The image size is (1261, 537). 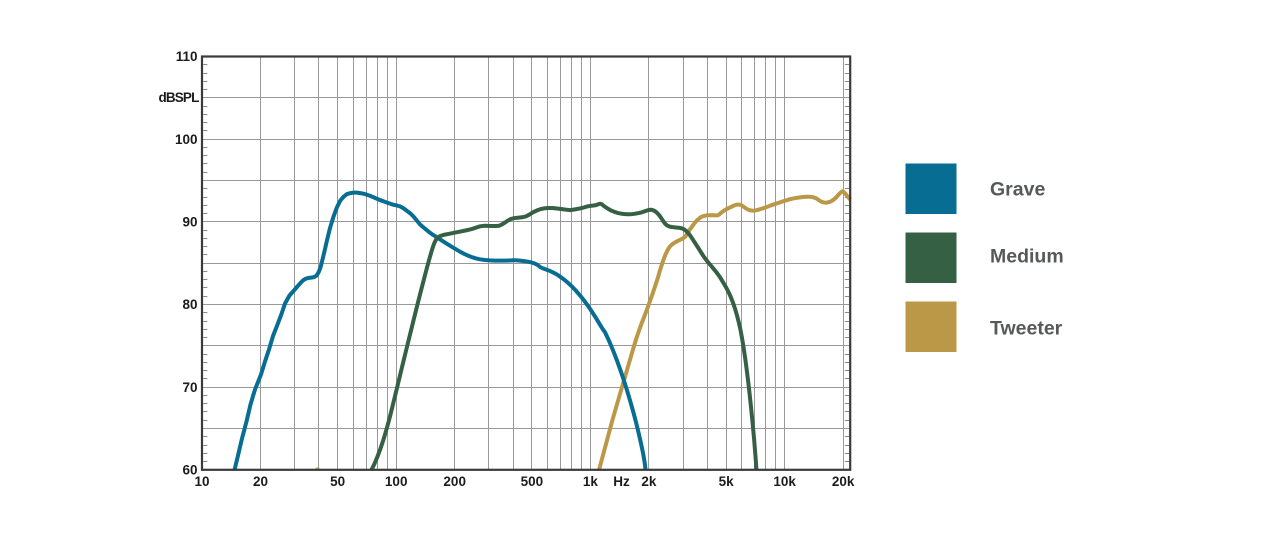 I want to click on svg-text: 90, so click(x=189, y=222).